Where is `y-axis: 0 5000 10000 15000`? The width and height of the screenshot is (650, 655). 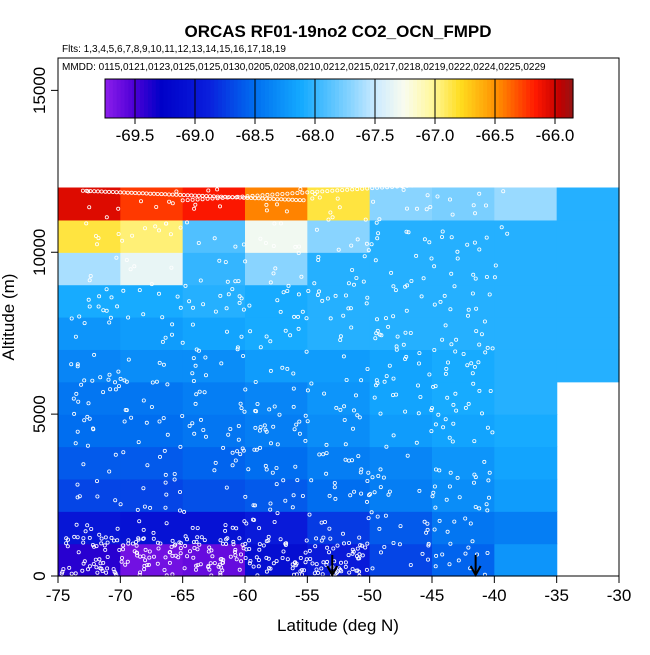 y-axis: 0 5000 10000 15000 is located at coordinates (44, 324).